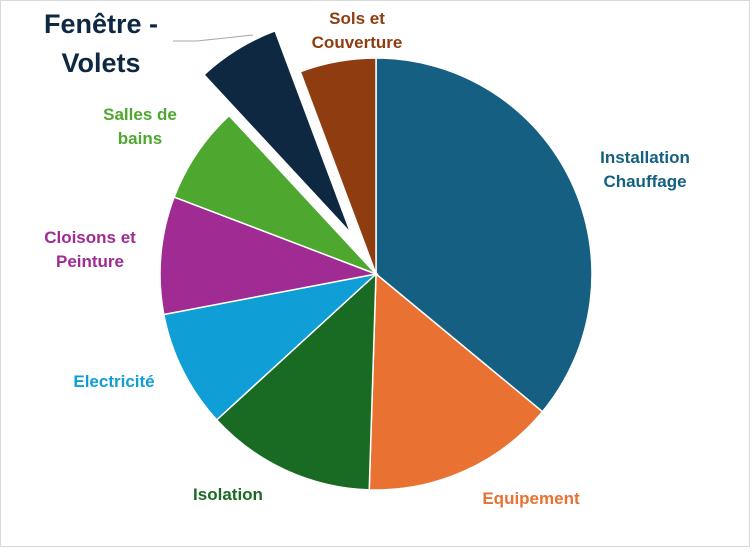 The height and width of the screenshot is (553, 752). I want to click on slice-label-isolation: Isolation, so click(228, 494).